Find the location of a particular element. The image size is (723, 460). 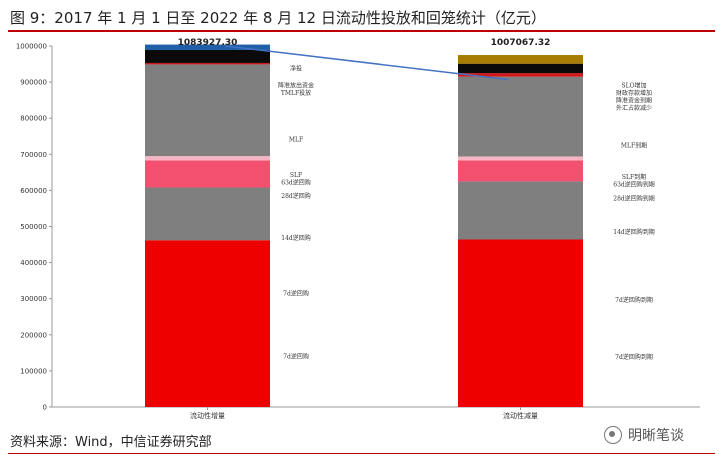

watermark: 明晰笔谈 is located at coordinates (644, 435).